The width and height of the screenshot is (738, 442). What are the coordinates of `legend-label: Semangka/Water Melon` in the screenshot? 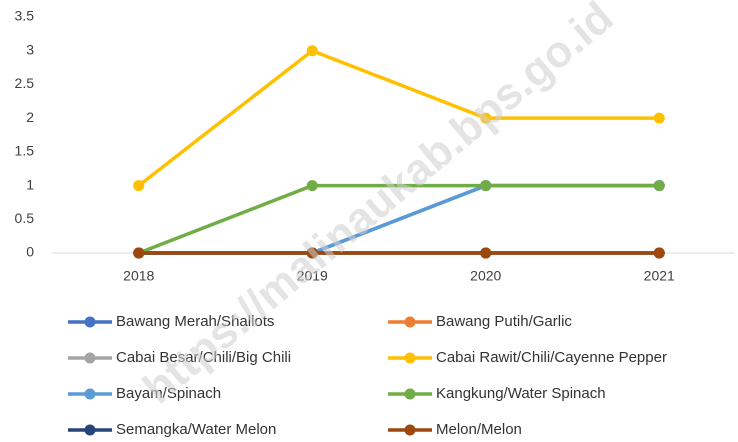 It's located at (196, 429).